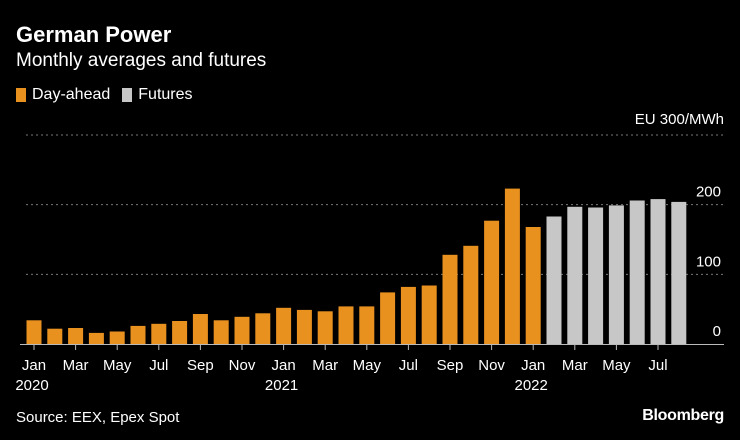 The image size is (740, 440). What do you see at coordinates (708, 261) in the screenshot?
I see `y-tick-label: 100` at bounding box center [708, 261].